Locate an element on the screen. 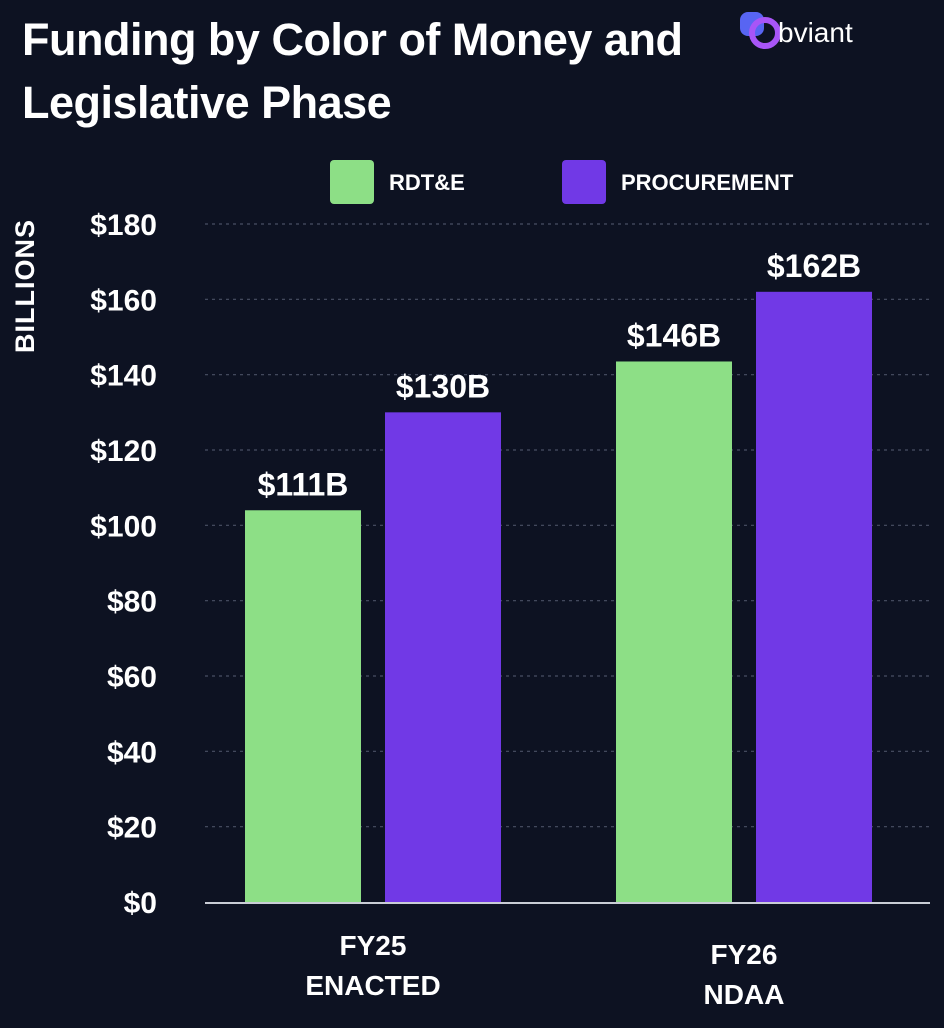  y-tick-label: $160 is located at coordinates (123, 300).